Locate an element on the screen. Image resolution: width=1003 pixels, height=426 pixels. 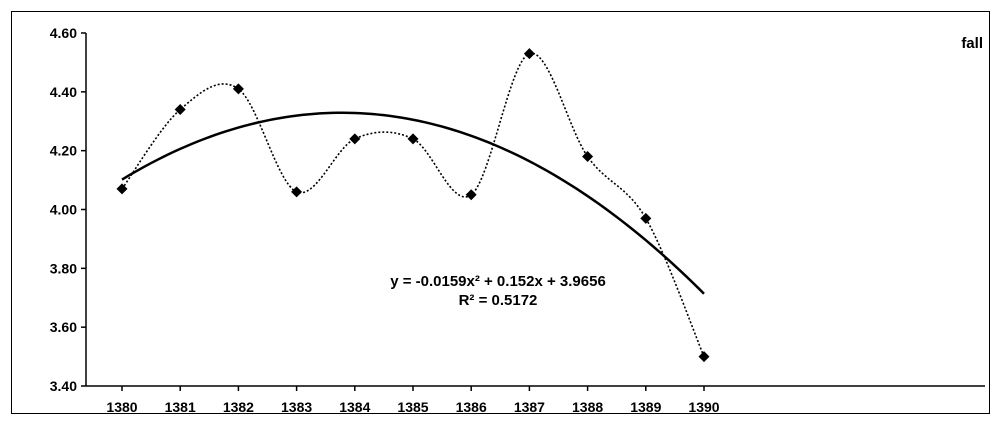
x-tick-label: 1381 is located at coordinates (180, 407).